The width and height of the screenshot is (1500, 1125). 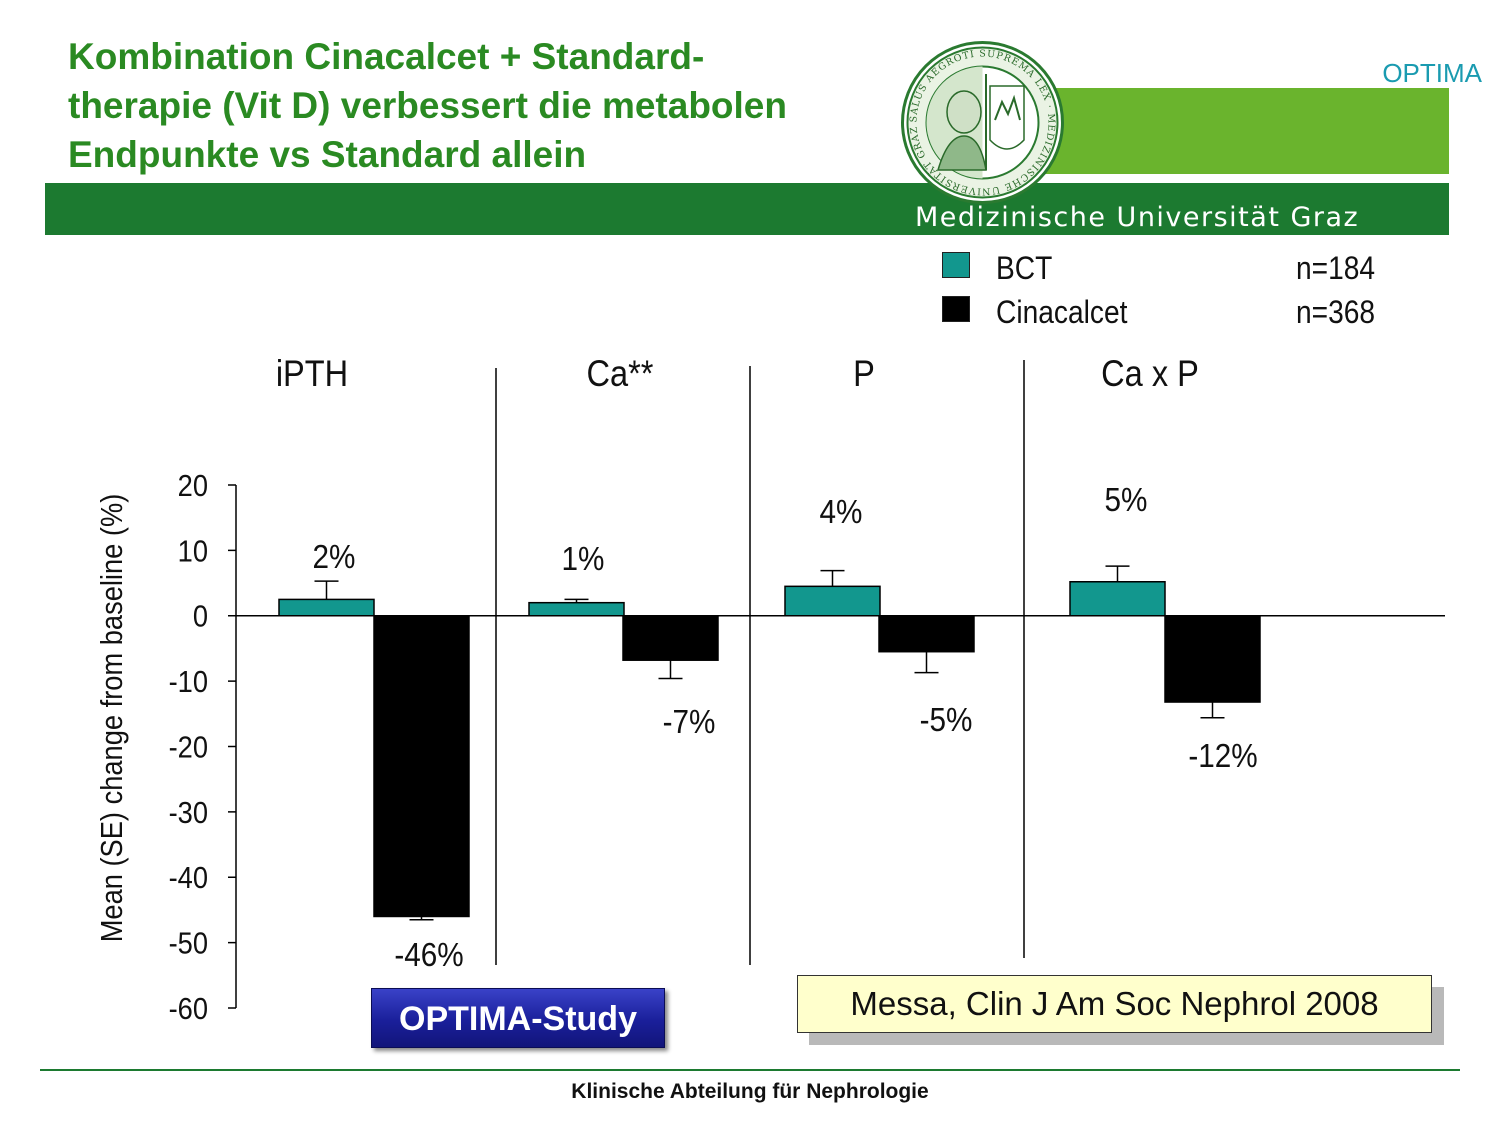 What do you see at coordinates (188, 1009) in the screenshot?
I see `y-tick-label: -60` at bounding box center [188, 1009].